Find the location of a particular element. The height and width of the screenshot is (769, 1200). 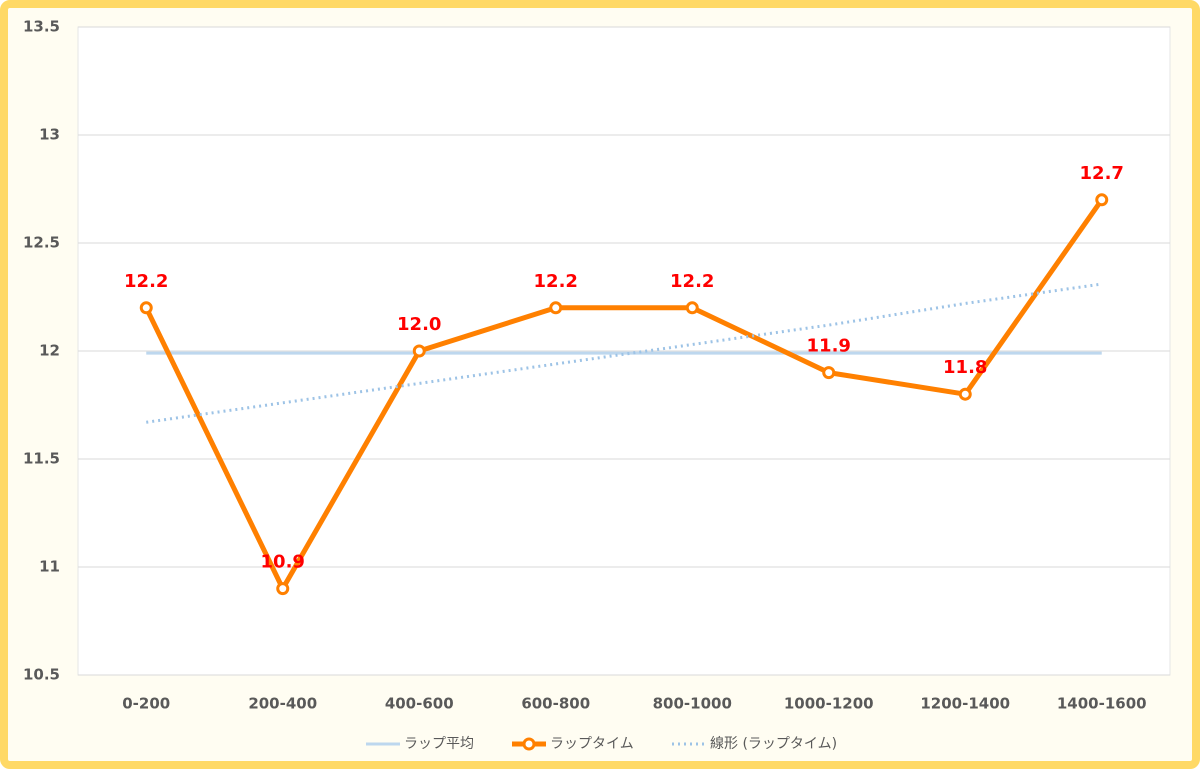

x-tick-label: 0-200 is located at coordinates (146, 704).